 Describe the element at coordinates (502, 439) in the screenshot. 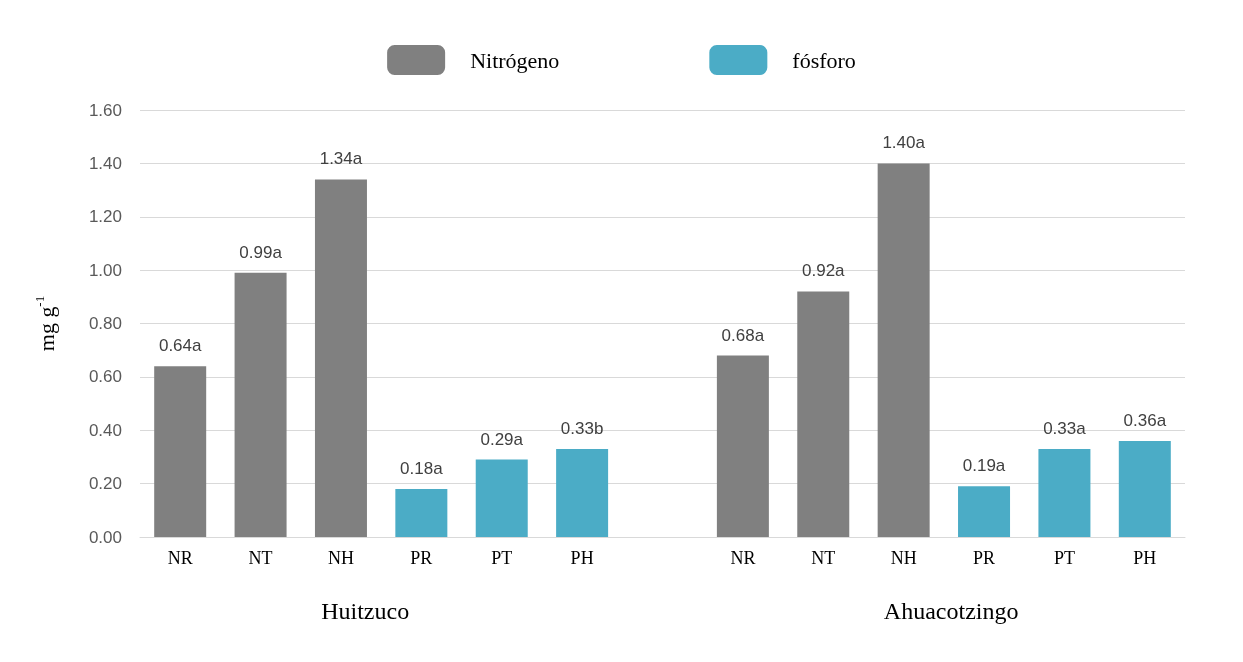

I see `data-label: 0.29a` at that location.